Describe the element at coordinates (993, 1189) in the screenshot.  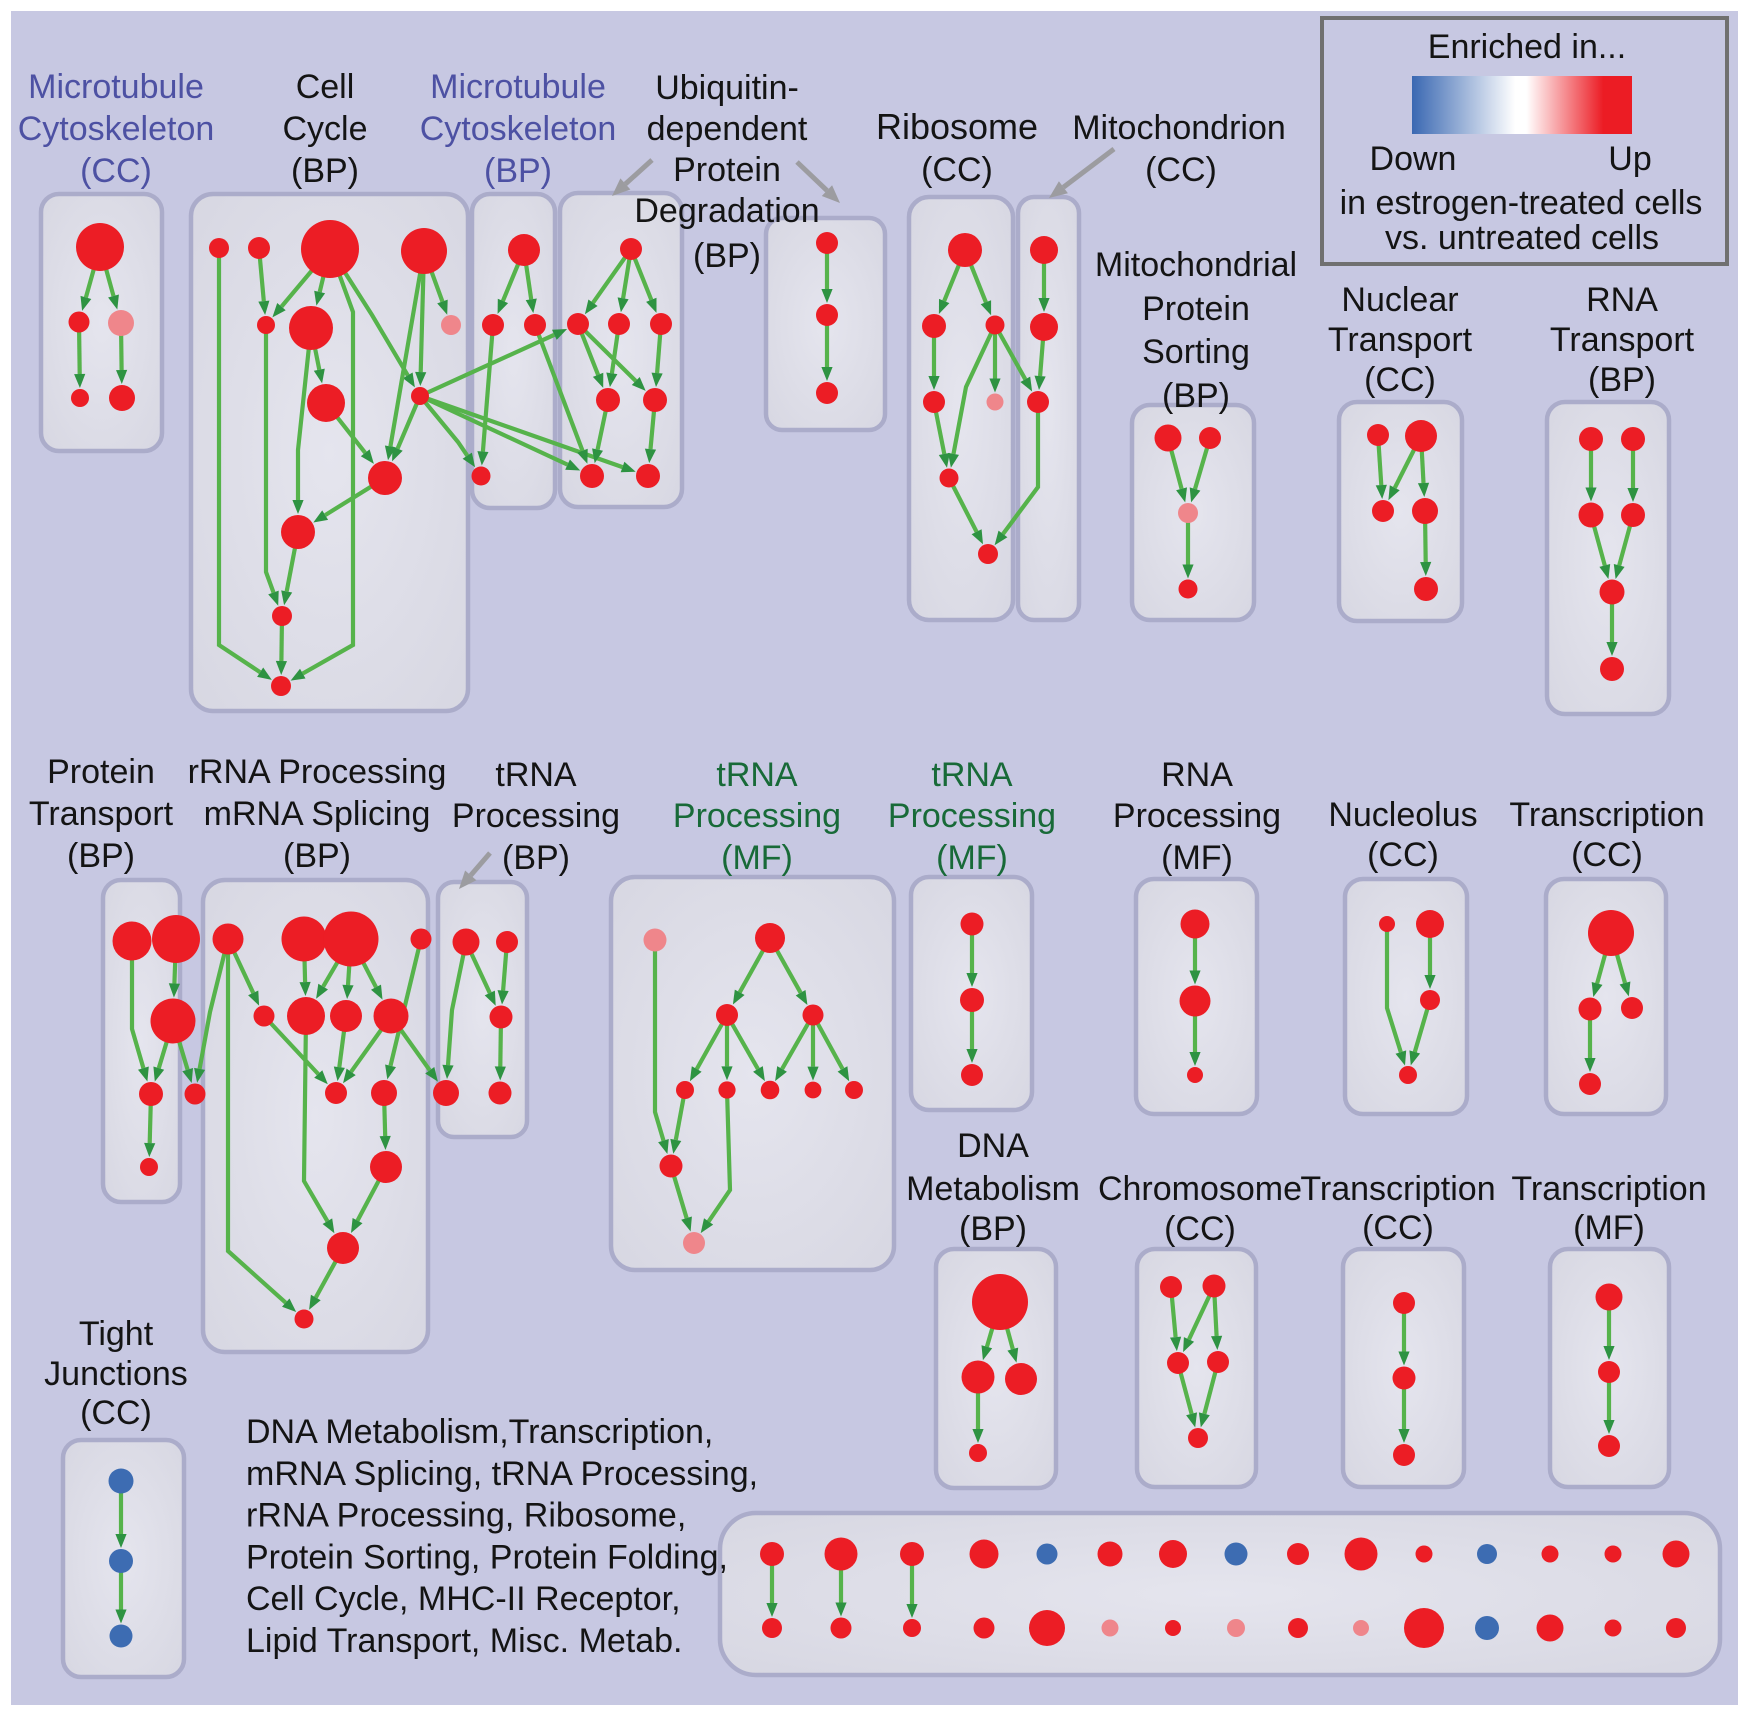
I see `svg-text: Metabolism` at that location.